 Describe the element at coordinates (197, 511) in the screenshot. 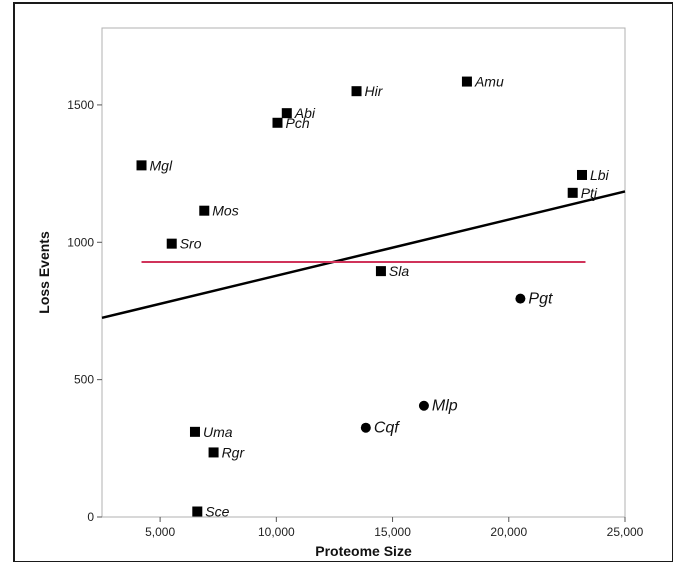

I see `point-sce` at that location.